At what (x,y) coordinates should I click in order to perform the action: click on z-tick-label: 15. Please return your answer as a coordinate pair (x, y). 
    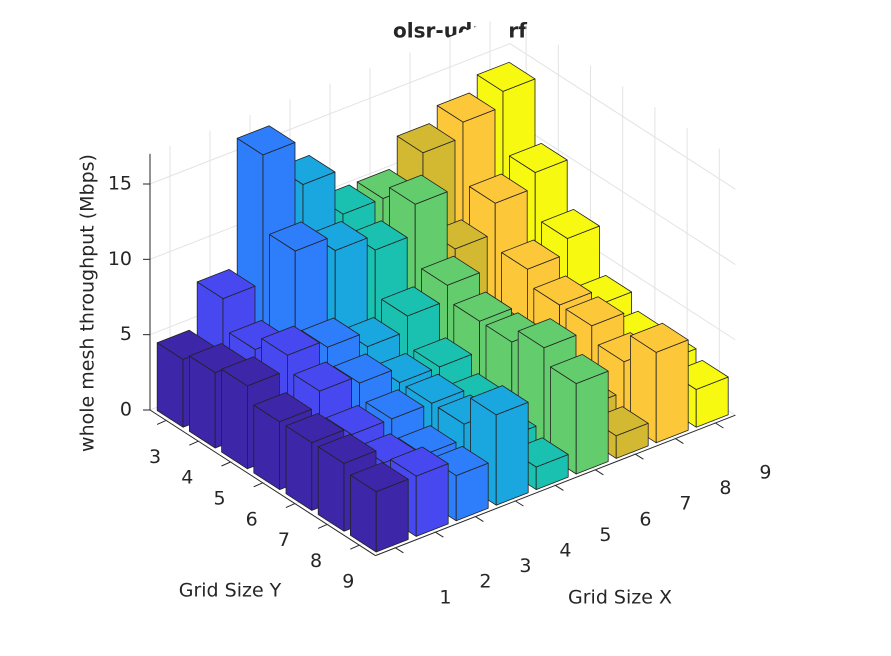
    Looking at the image, I should click on (120, 184).